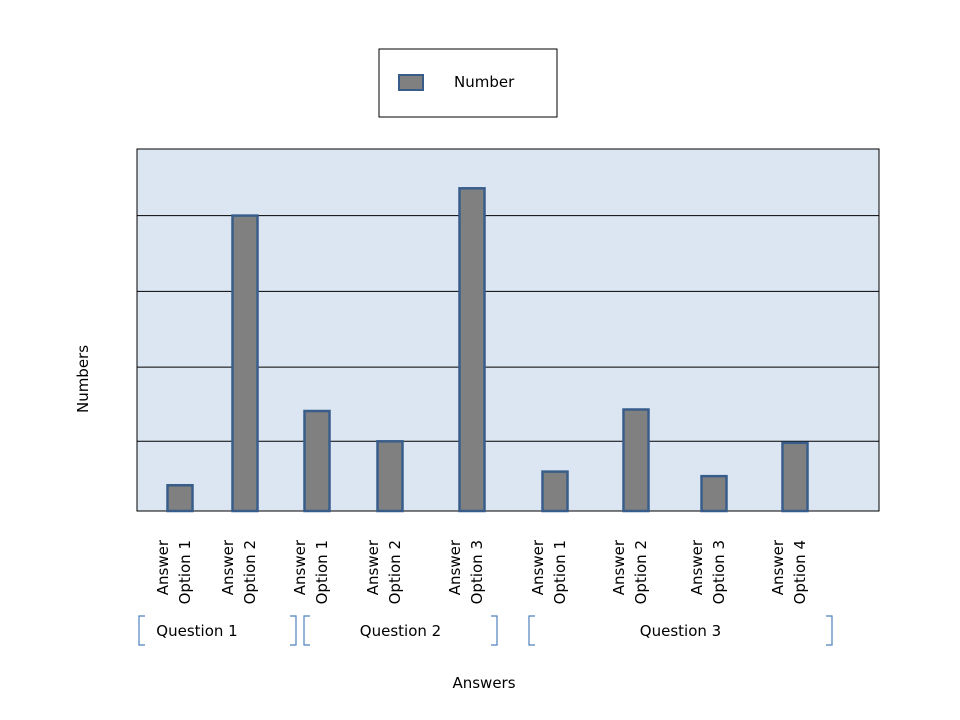 The image size is (960, 720). Describe the element at coordinates (630, 571) in the screenshot. I see `x-tick-label-7: Answer Option 2` at that location.